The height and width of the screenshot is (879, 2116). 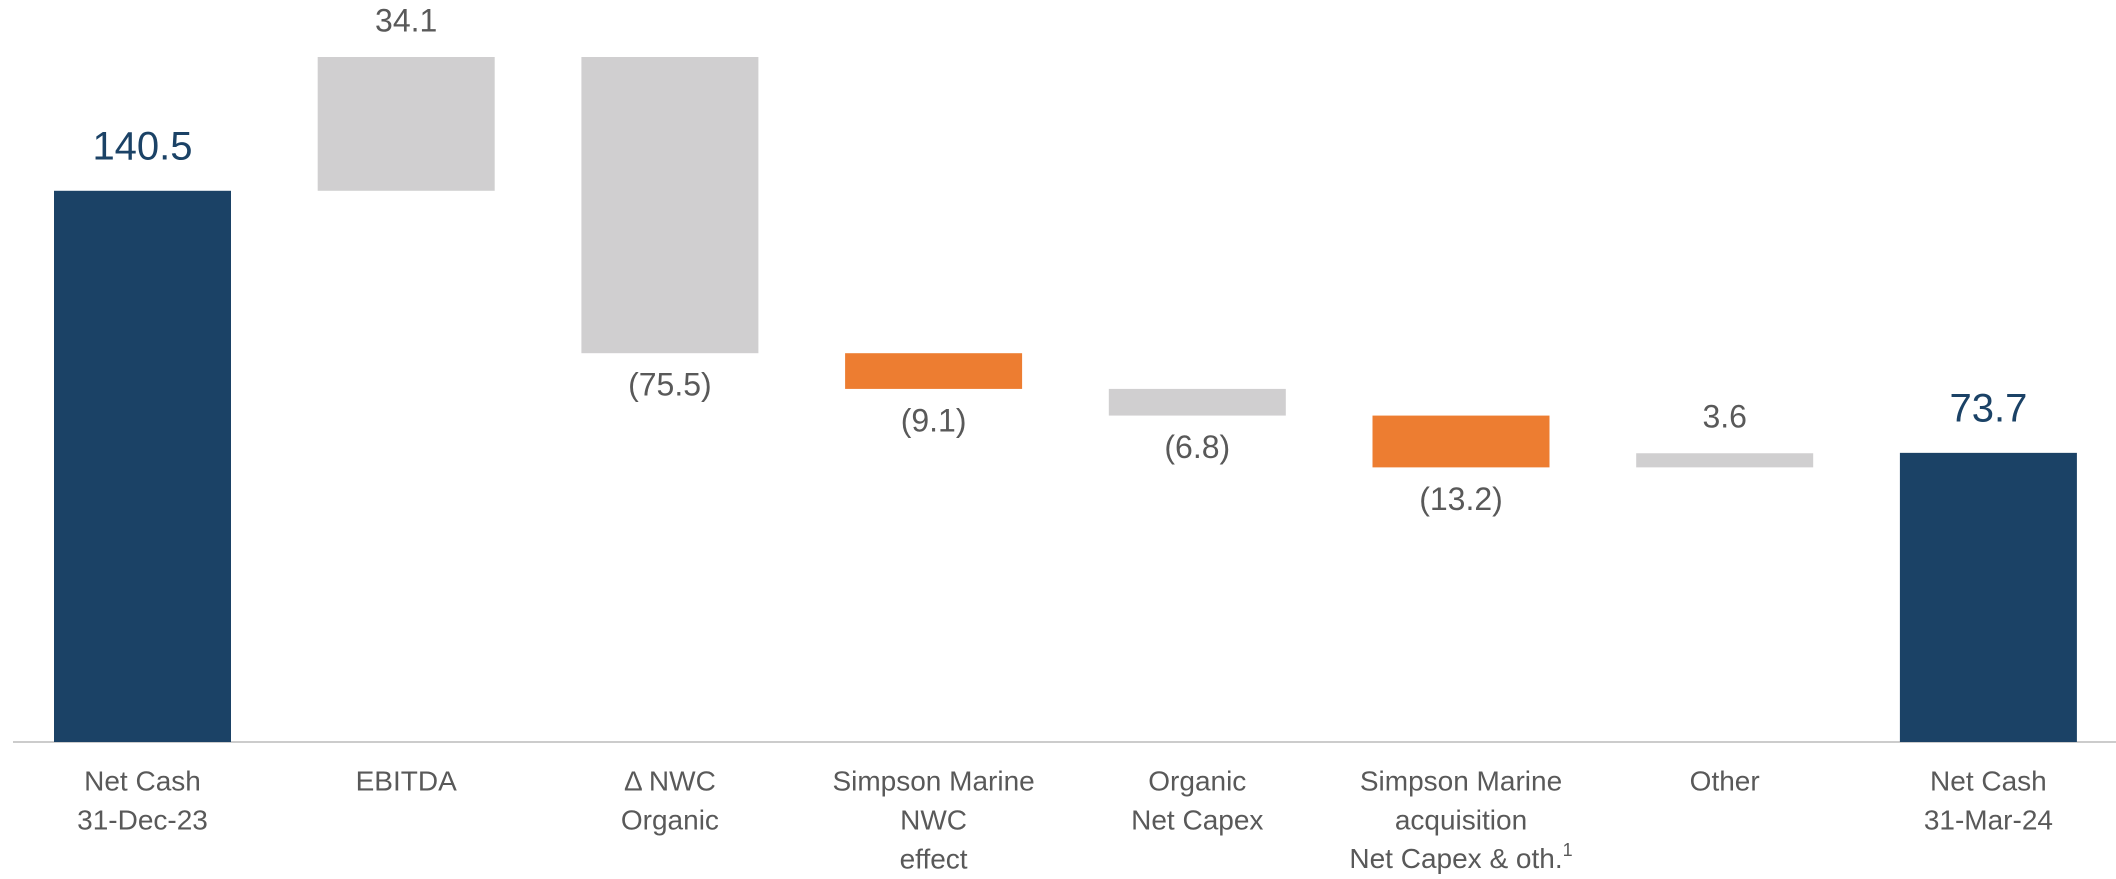 What do you see at coordinates (1455, 858) in the screenshot?
I see `category-text: Net Capex & oth.` at bounding box center [1455, 858].